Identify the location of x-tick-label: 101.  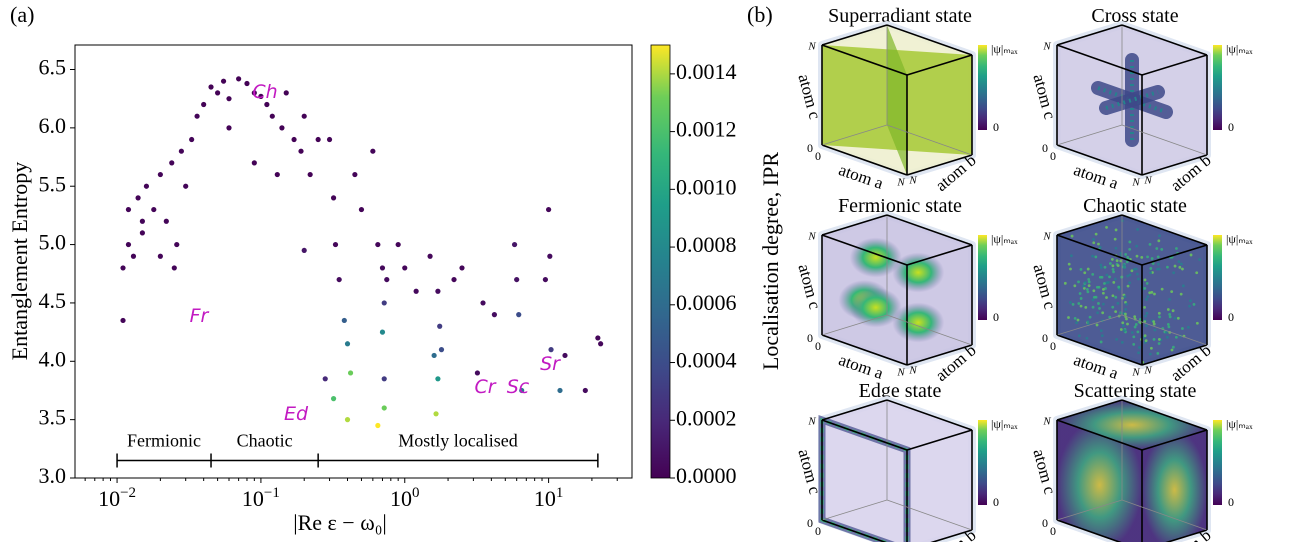
(549, 498).